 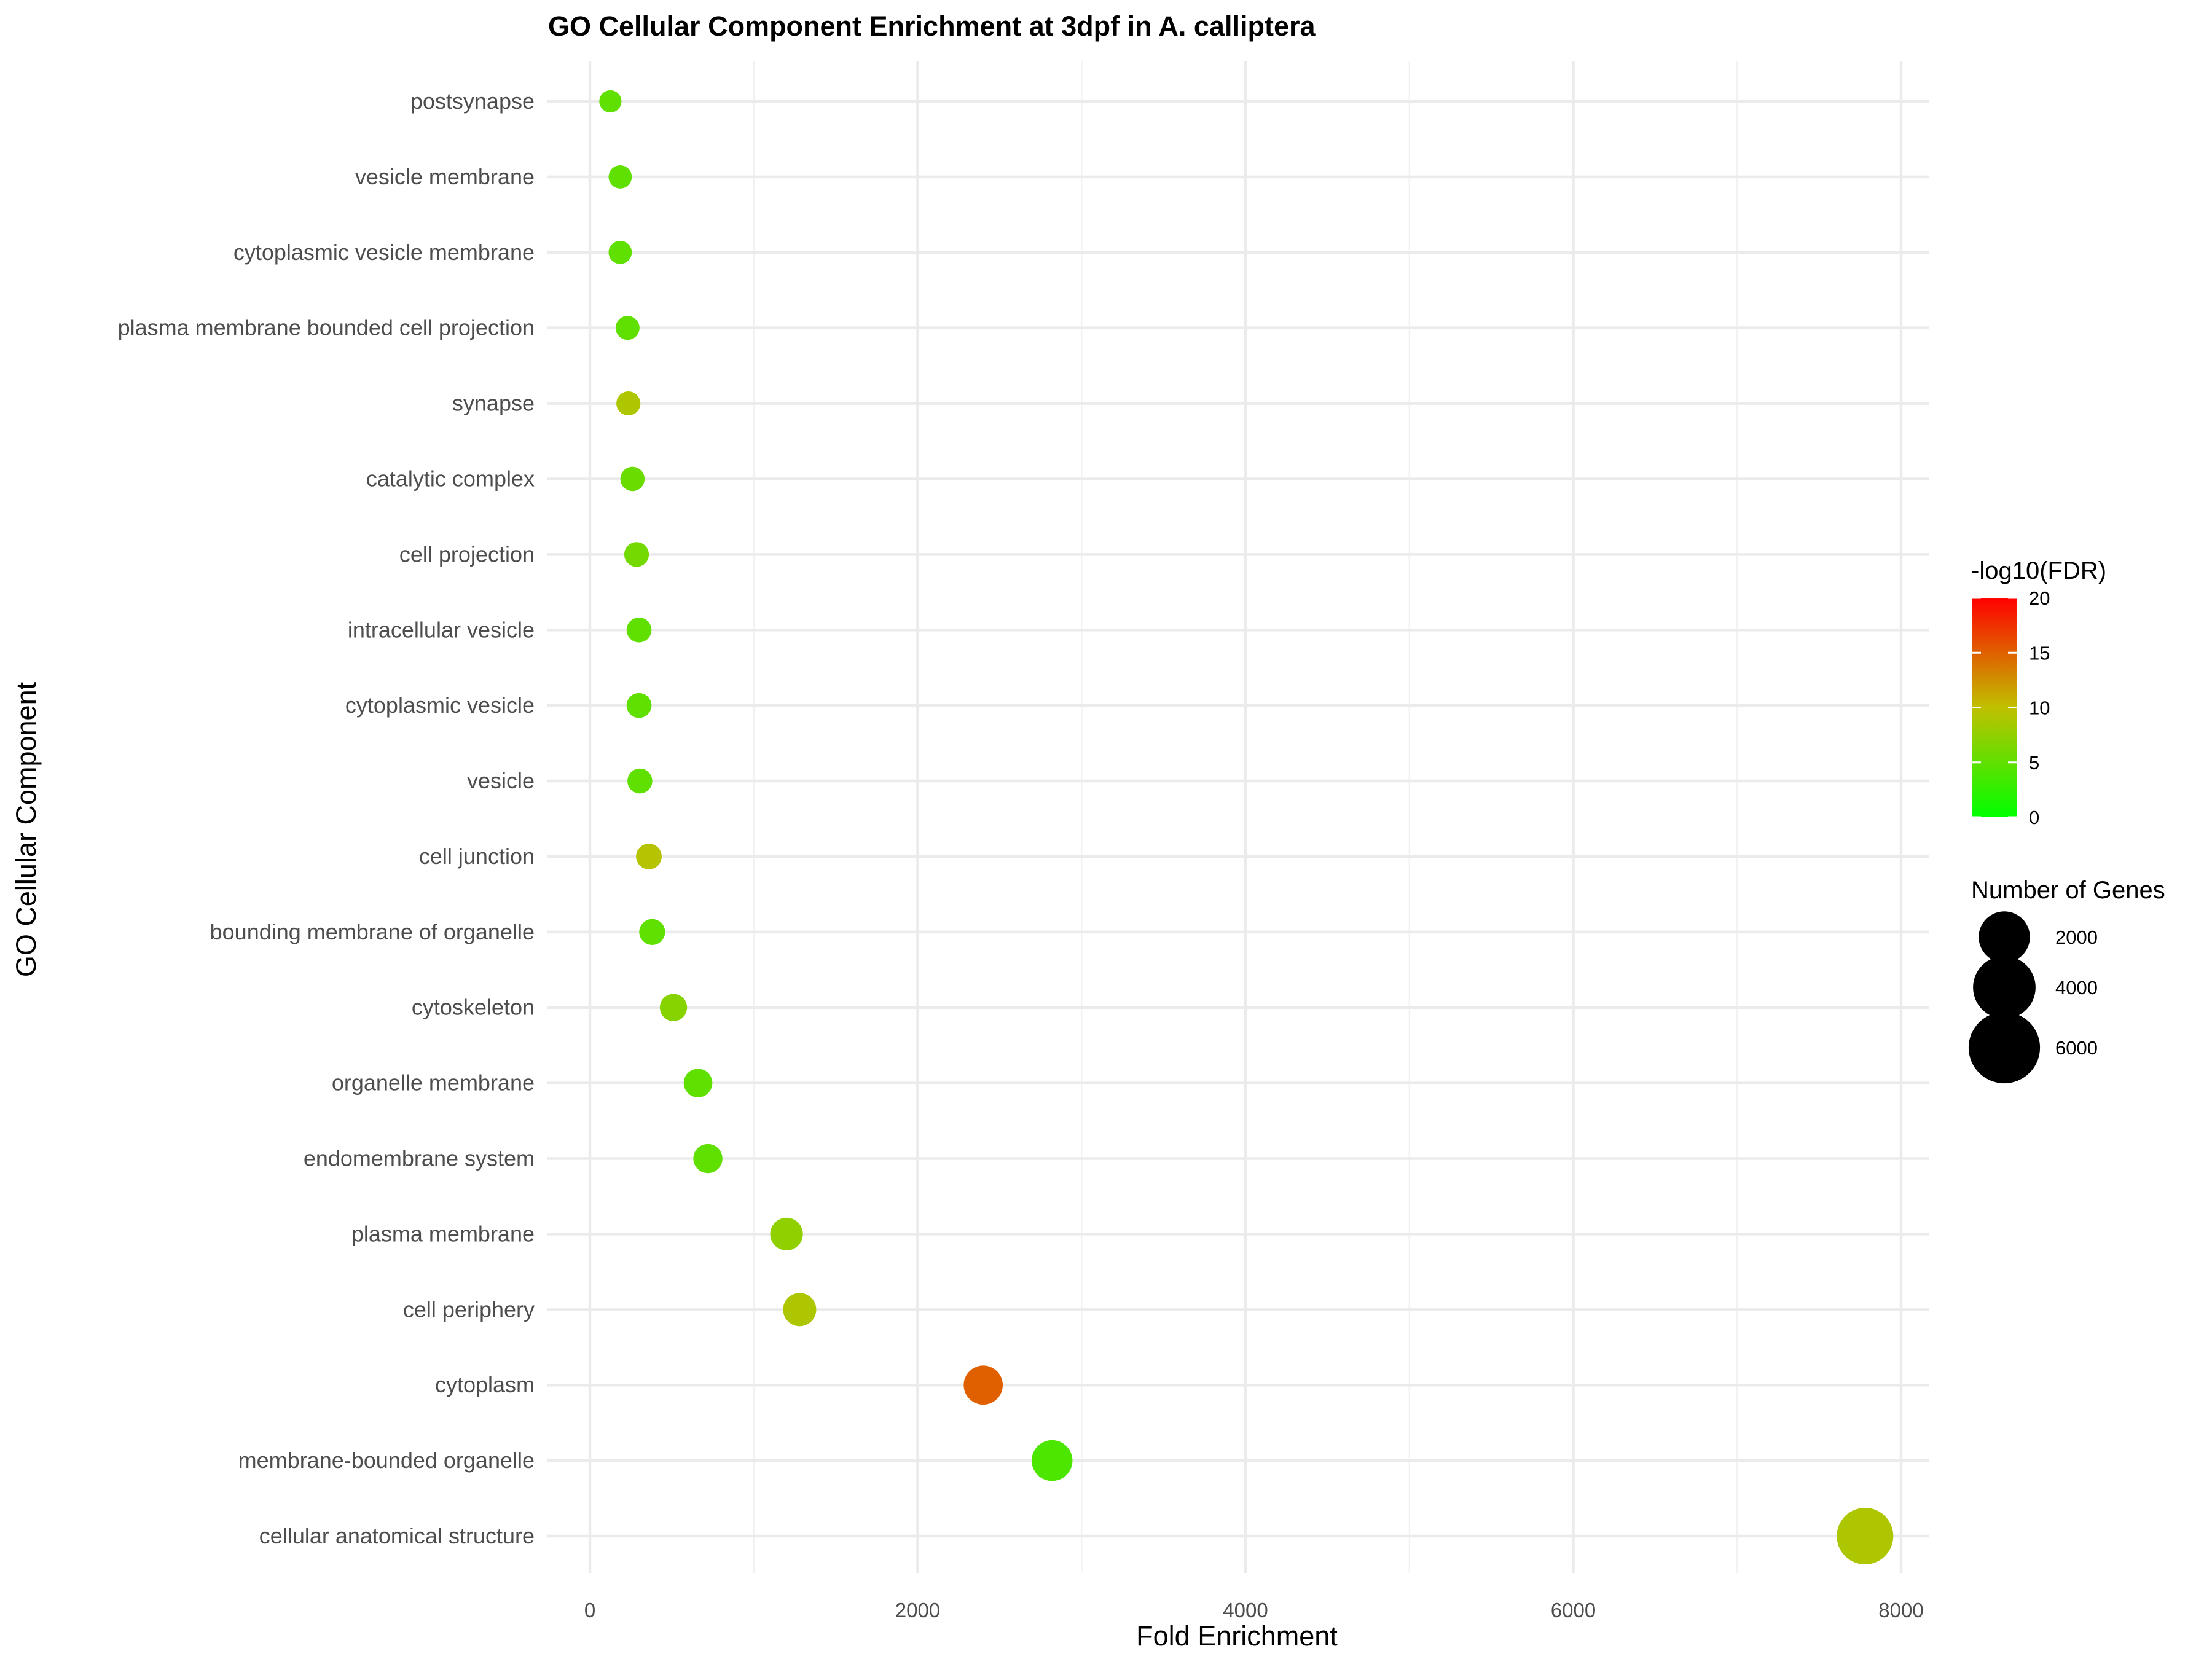 What do you see at coordinates (384, 252) in the screenshot?
I see `y-tick-label: cytoplasmic vesicle membrane` at bounding box center [384, 252].